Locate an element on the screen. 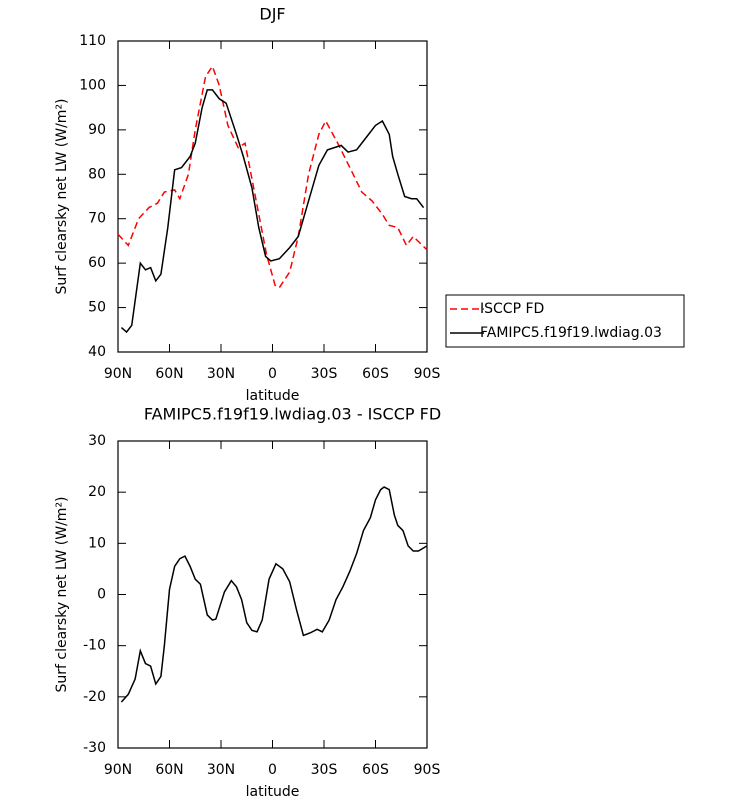 The image size is (733, 808). y-tick-label: 20 is located at coordinates (97, 492).